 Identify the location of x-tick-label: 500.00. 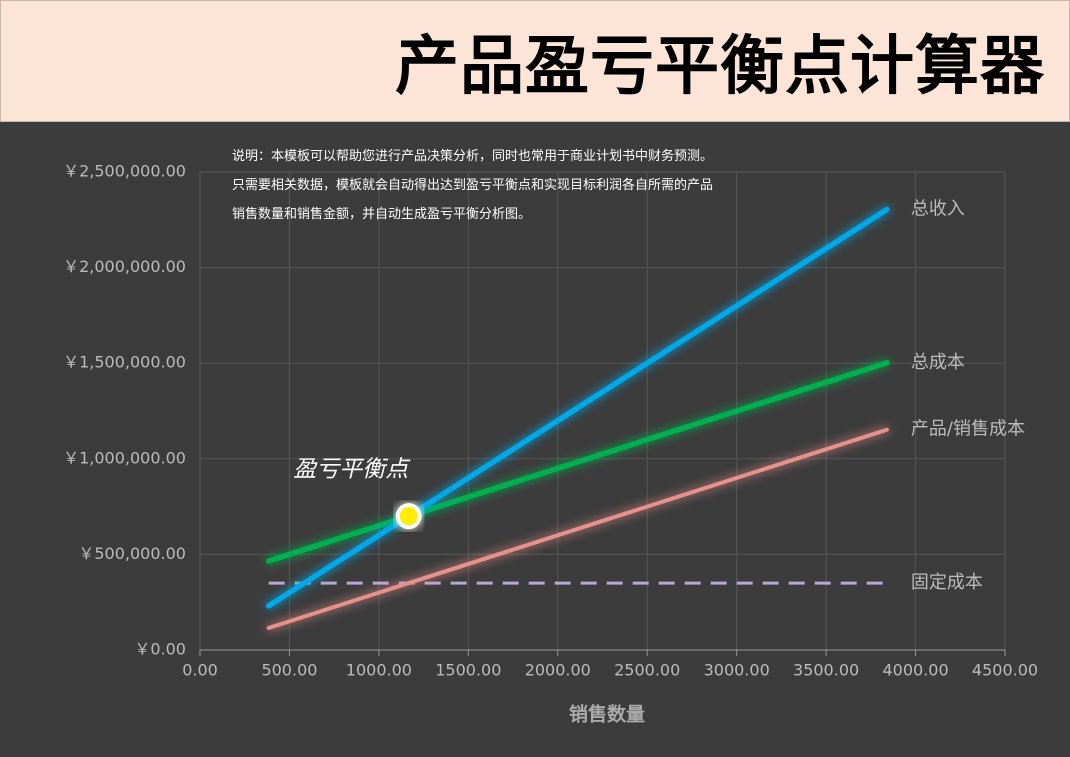
(289, 670).